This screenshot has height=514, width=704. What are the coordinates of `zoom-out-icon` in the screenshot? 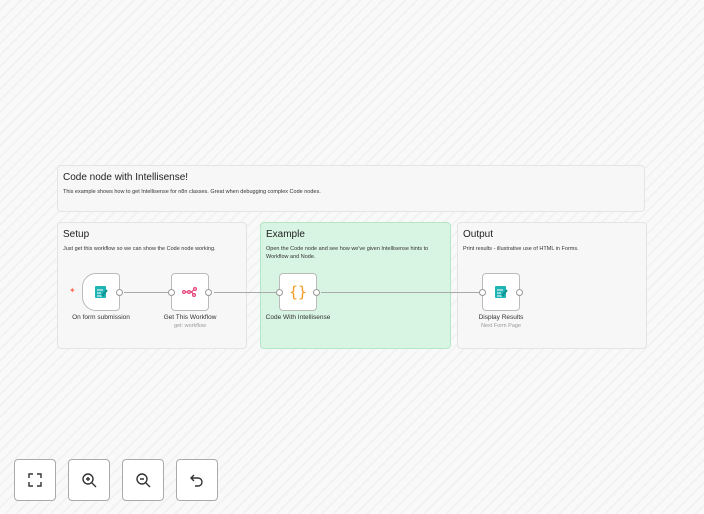 It's located at (143, 480).